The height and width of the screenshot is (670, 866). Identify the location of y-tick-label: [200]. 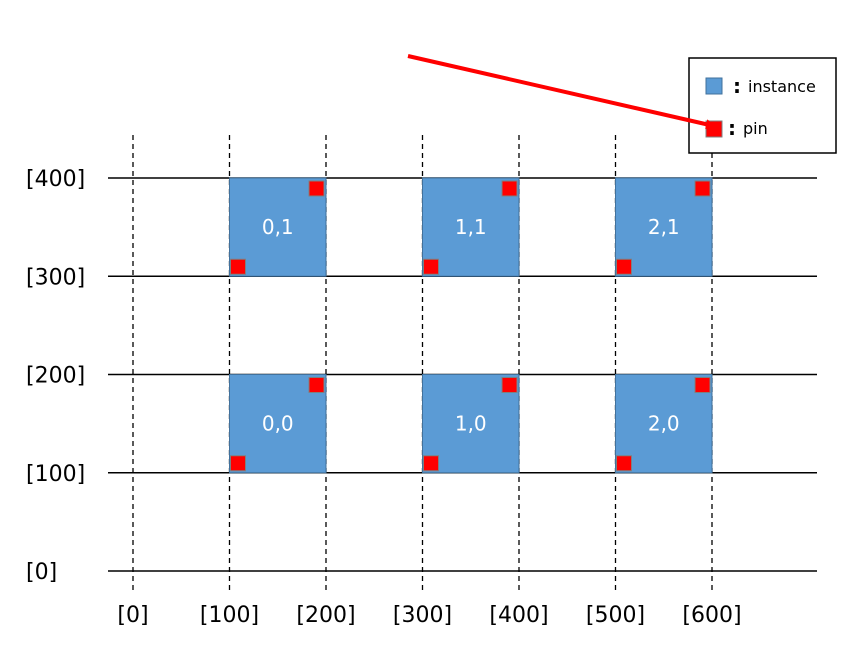
(55, 376).